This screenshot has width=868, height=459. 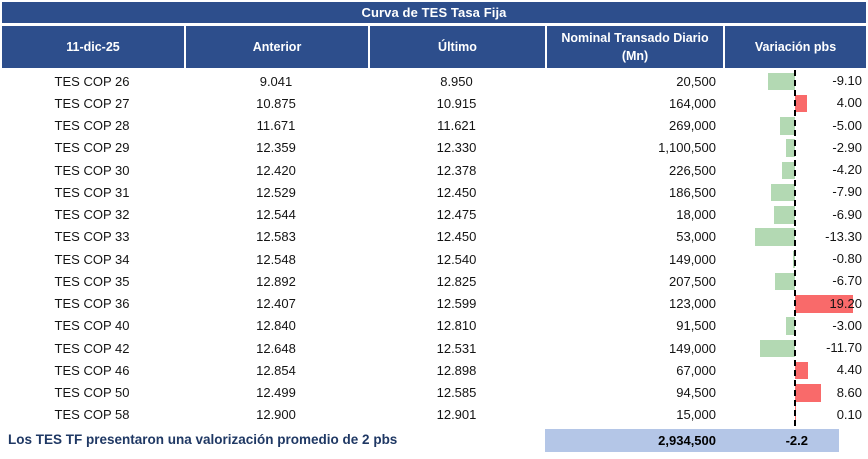 What do you see at coordinates (92, 259) in the screenshot?
I see `ref-cell: TES COP 34` at bounding box center [92, 259].